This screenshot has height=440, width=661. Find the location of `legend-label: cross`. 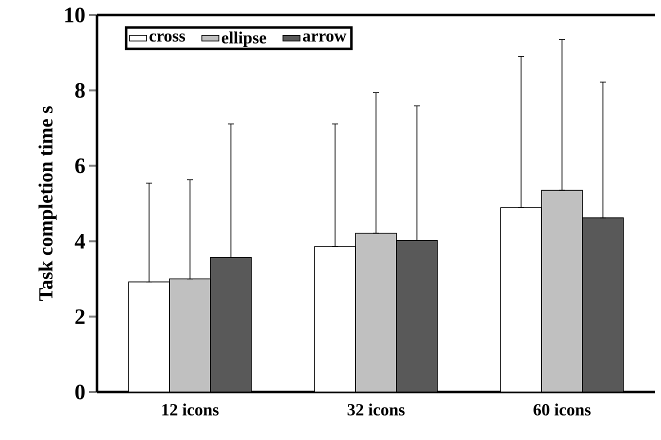

legend-label: cross is located at coordinates (168, 37).